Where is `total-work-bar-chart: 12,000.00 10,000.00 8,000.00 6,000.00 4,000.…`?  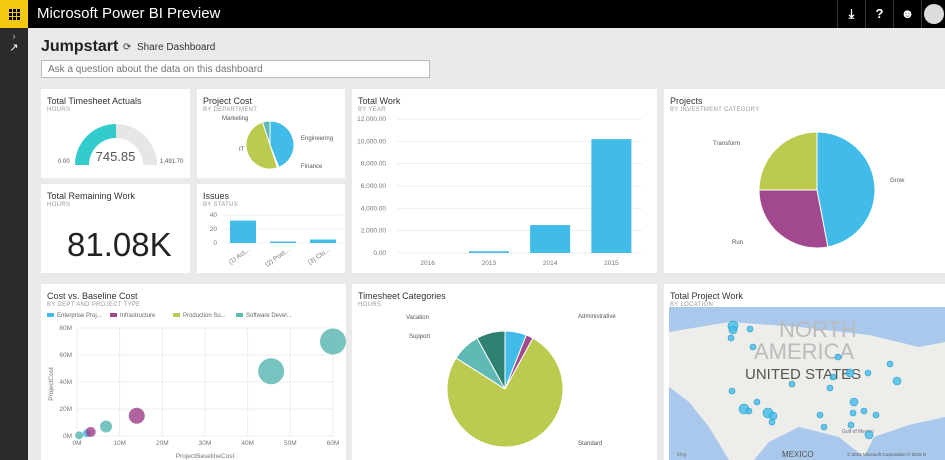 total-work-bar-chart: 12,000.00 10,000.00 8,000.00 6,000.00 4,000.… is located at coordinates (499, 191).